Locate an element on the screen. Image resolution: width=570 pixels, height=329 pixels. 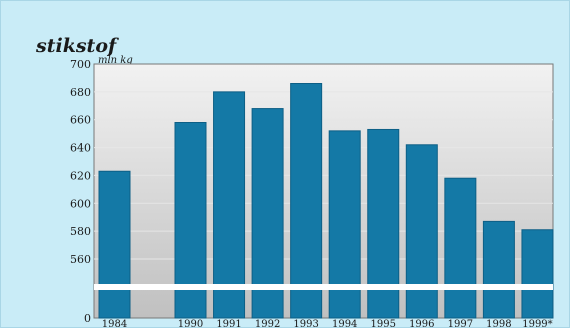
y-tick-label: 580 is located at coordinates (80, 231).